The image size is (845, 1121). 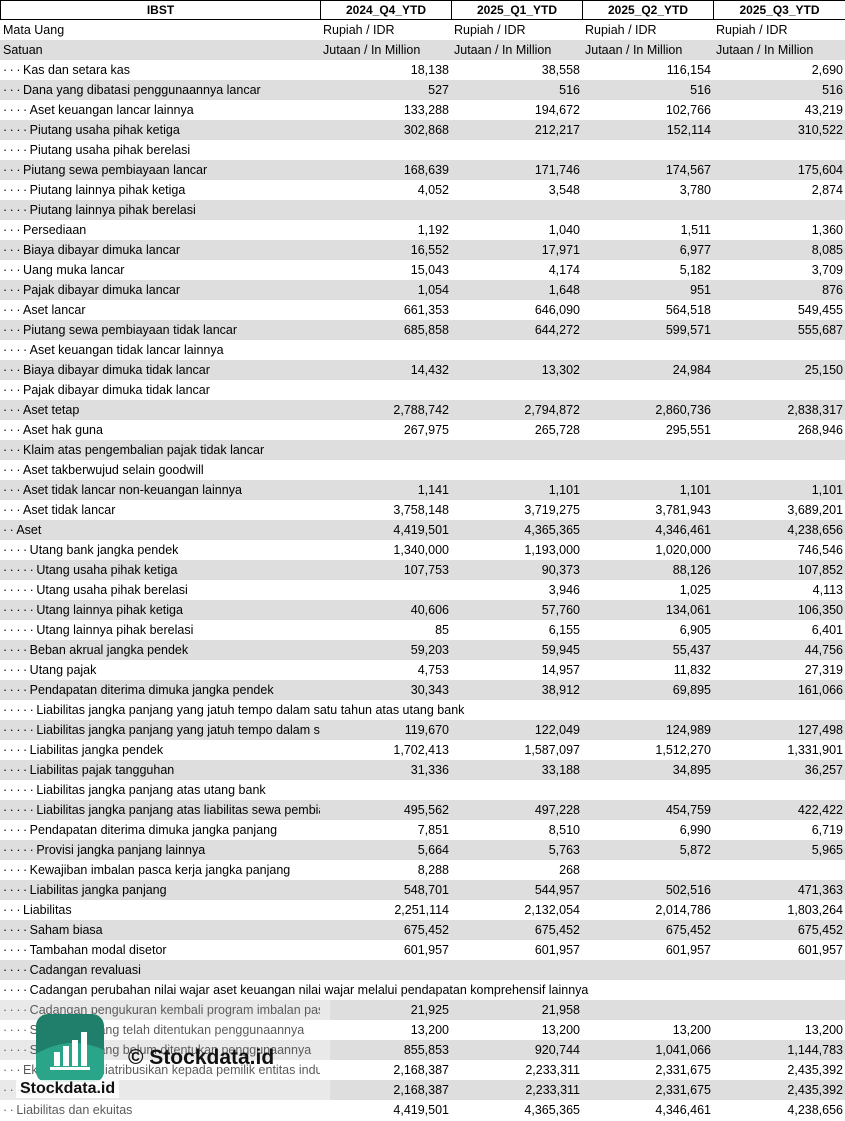 I want to click on value-cell: 516, so click(x=569, y=90).